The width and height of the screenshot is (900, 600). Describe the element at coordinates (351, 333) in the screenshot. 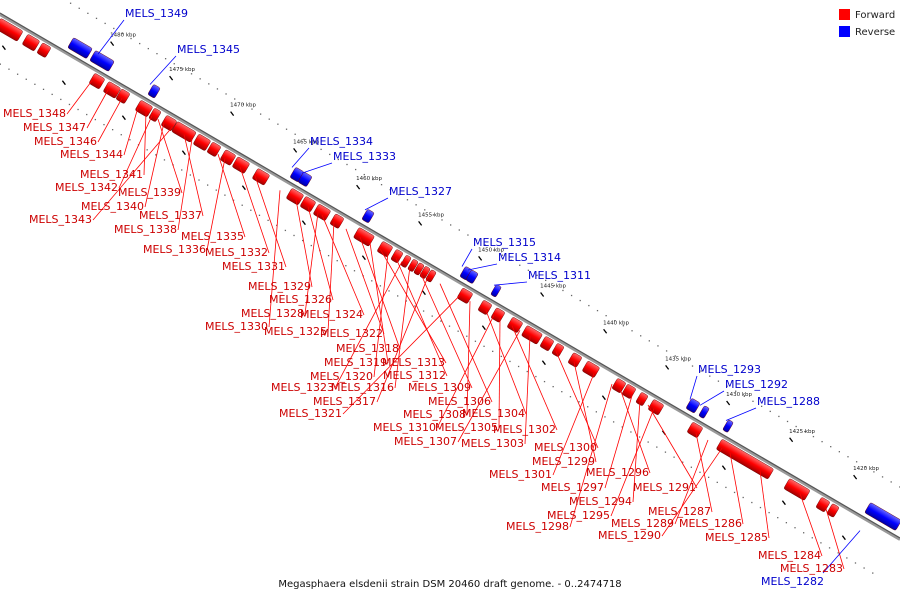

I see `forward-gene-label: MELS_1322` at that location.